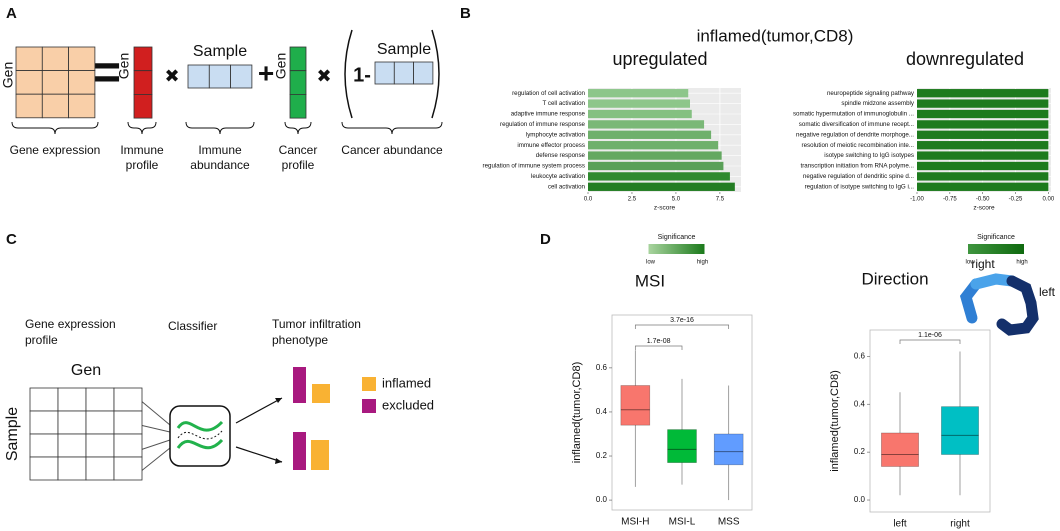 The image size is (1060, 531). I want to click on x-tick-label: MSS, so click(729, 522).